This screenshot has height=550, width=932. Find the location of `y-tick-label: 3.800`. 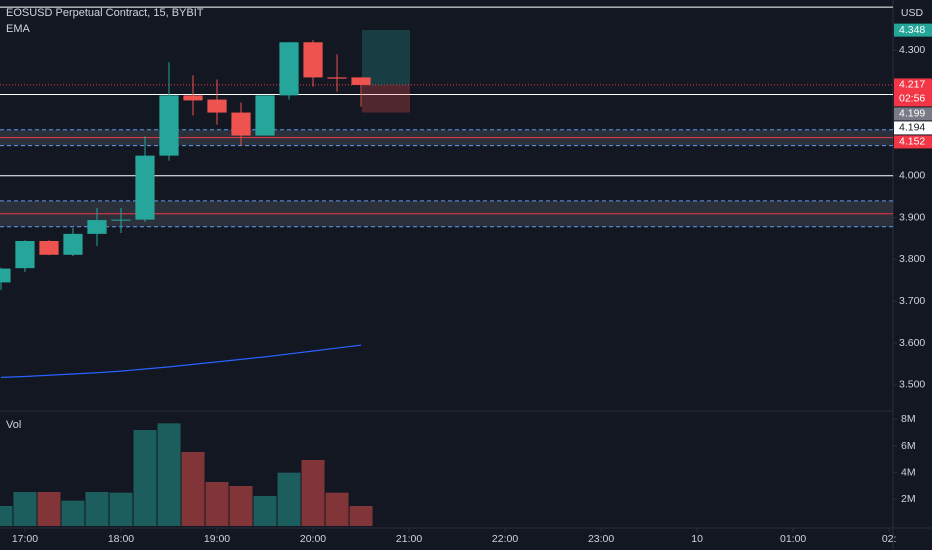

y-tick-label: 3.800 is located at coordinates (912, 259).